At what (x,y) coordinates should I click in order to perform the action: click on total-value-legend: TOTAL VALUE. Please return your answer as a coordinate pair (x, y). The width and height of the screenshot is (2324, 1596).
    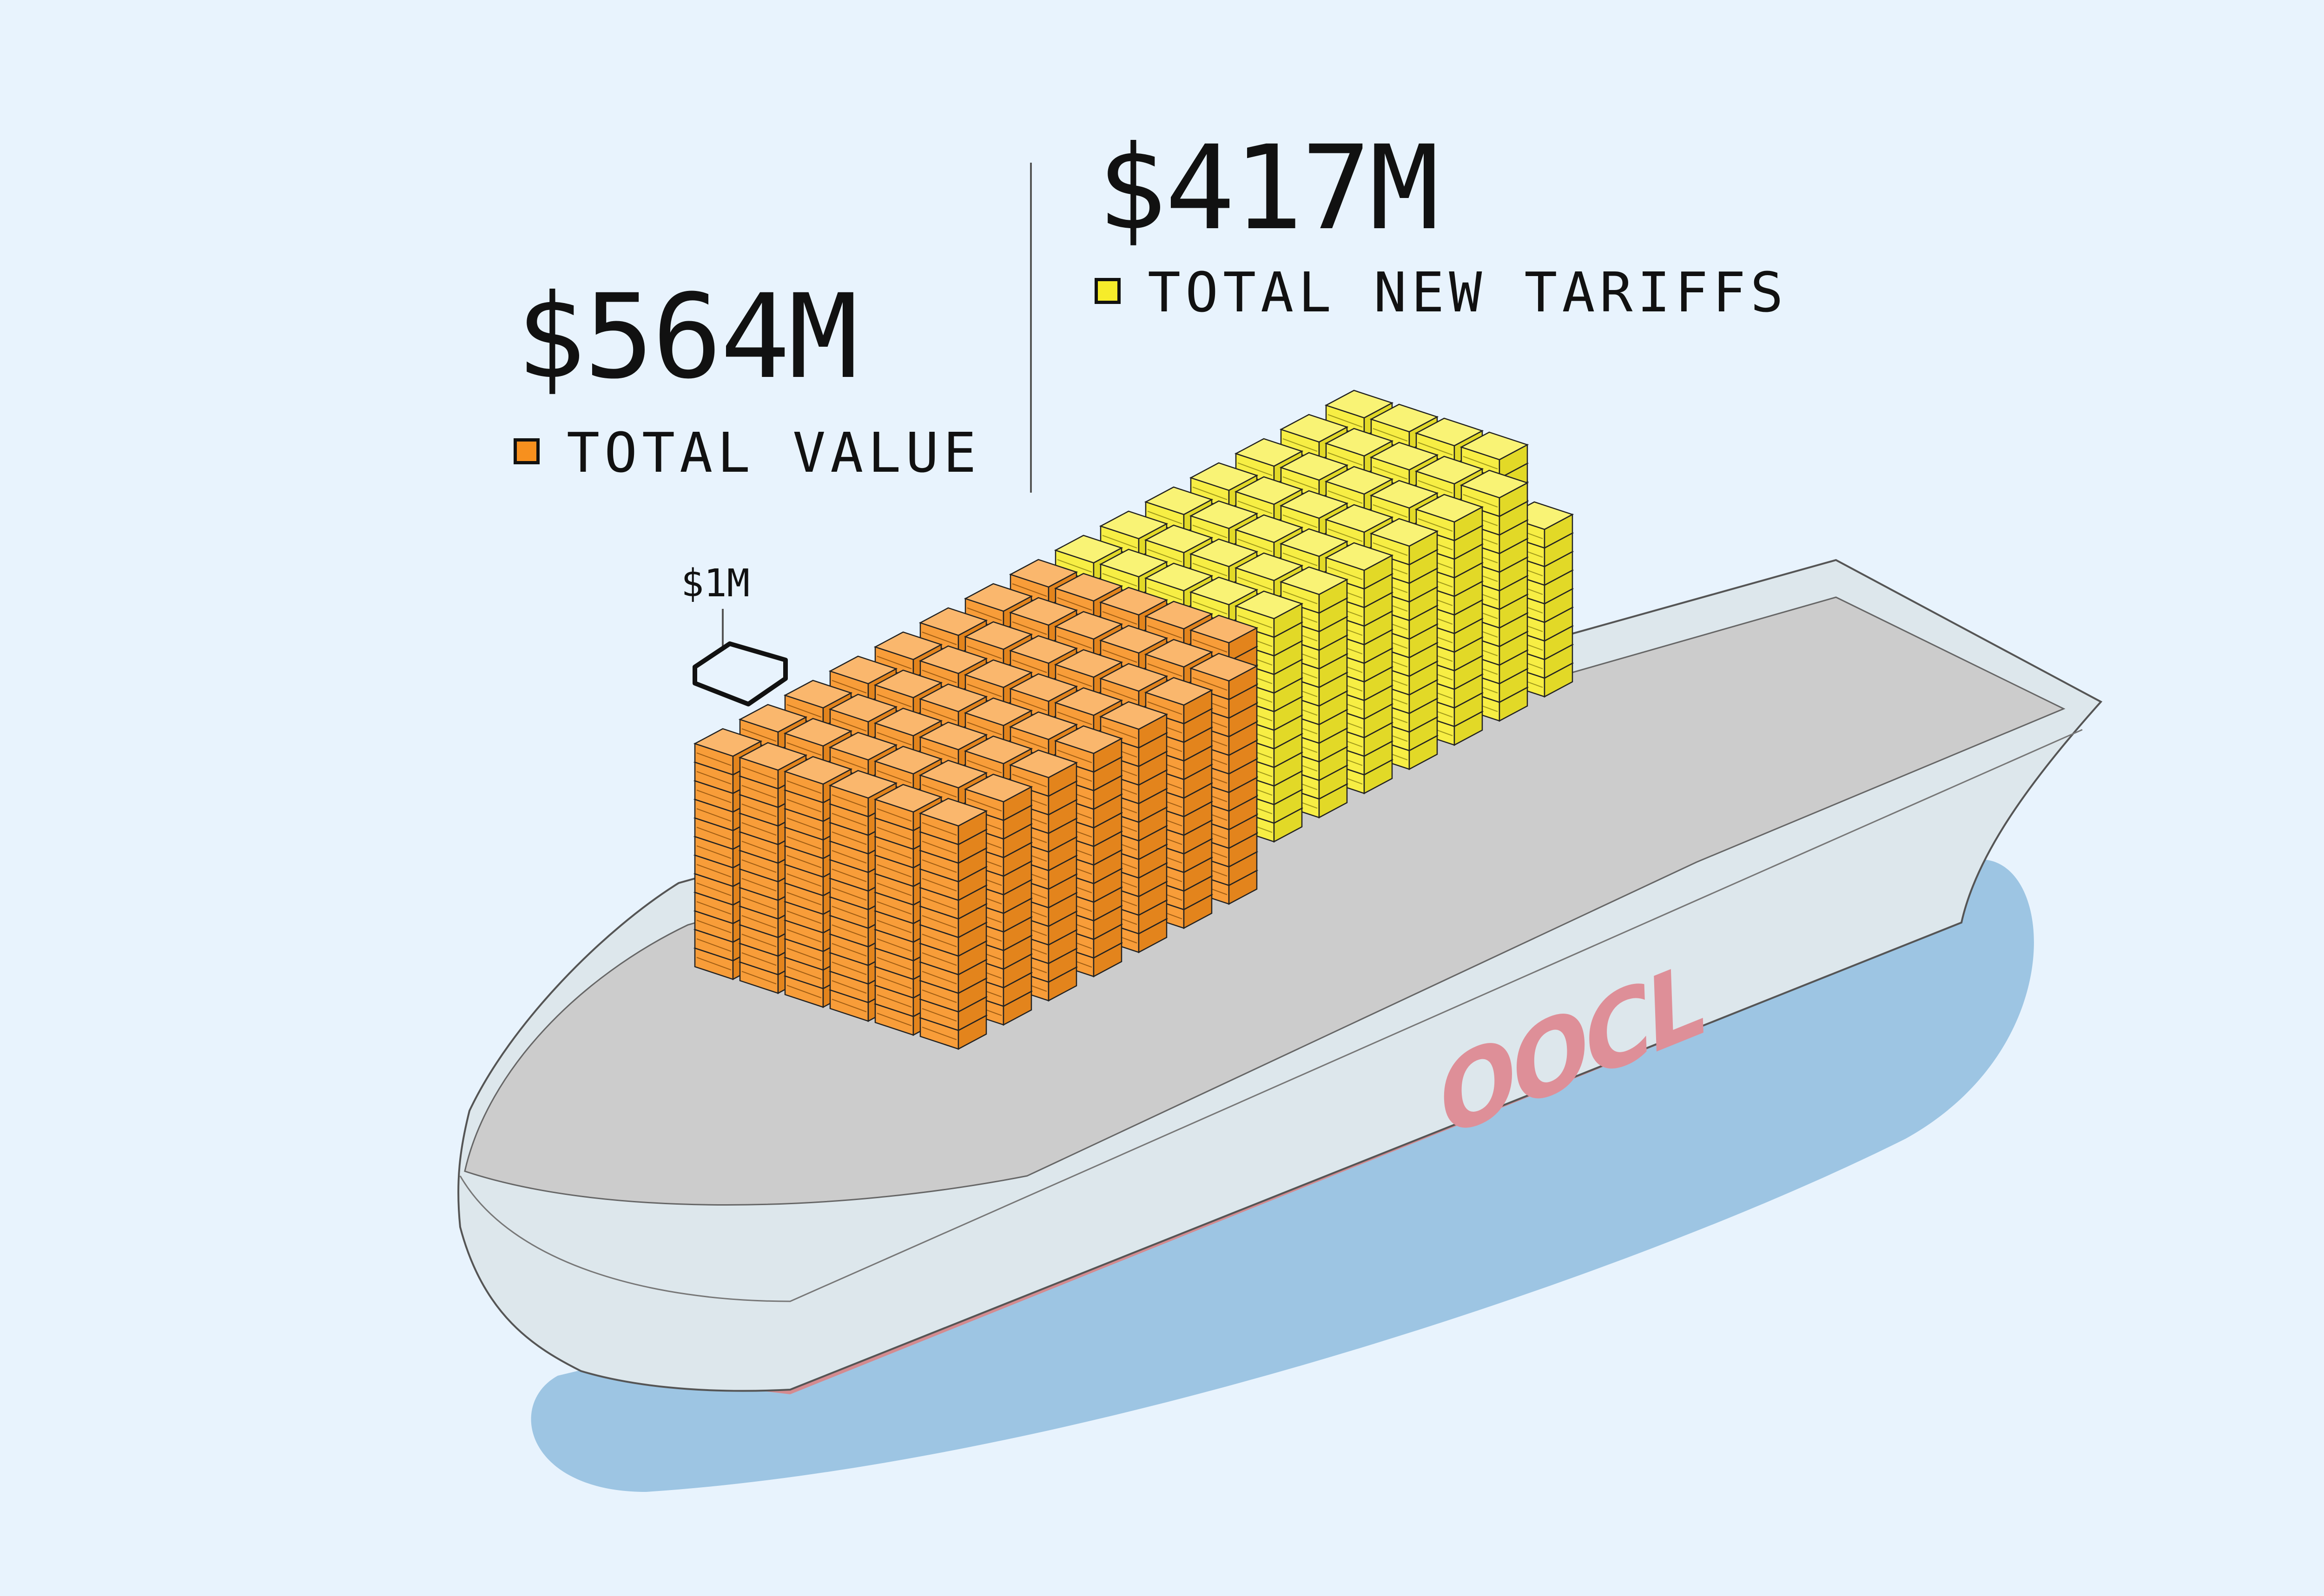
    Looking at the image, I should click on (747, 452).